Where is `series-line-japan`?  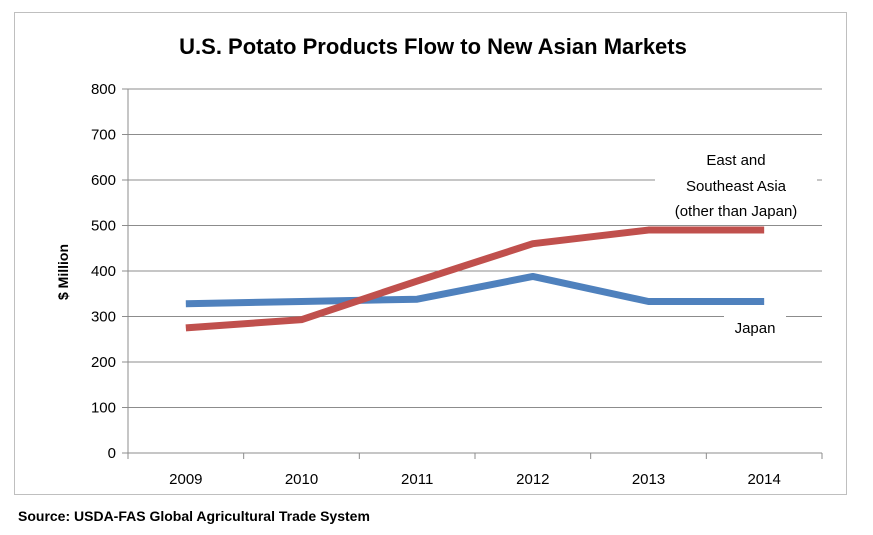
series-line-japan is located at coordinates (475, 290).